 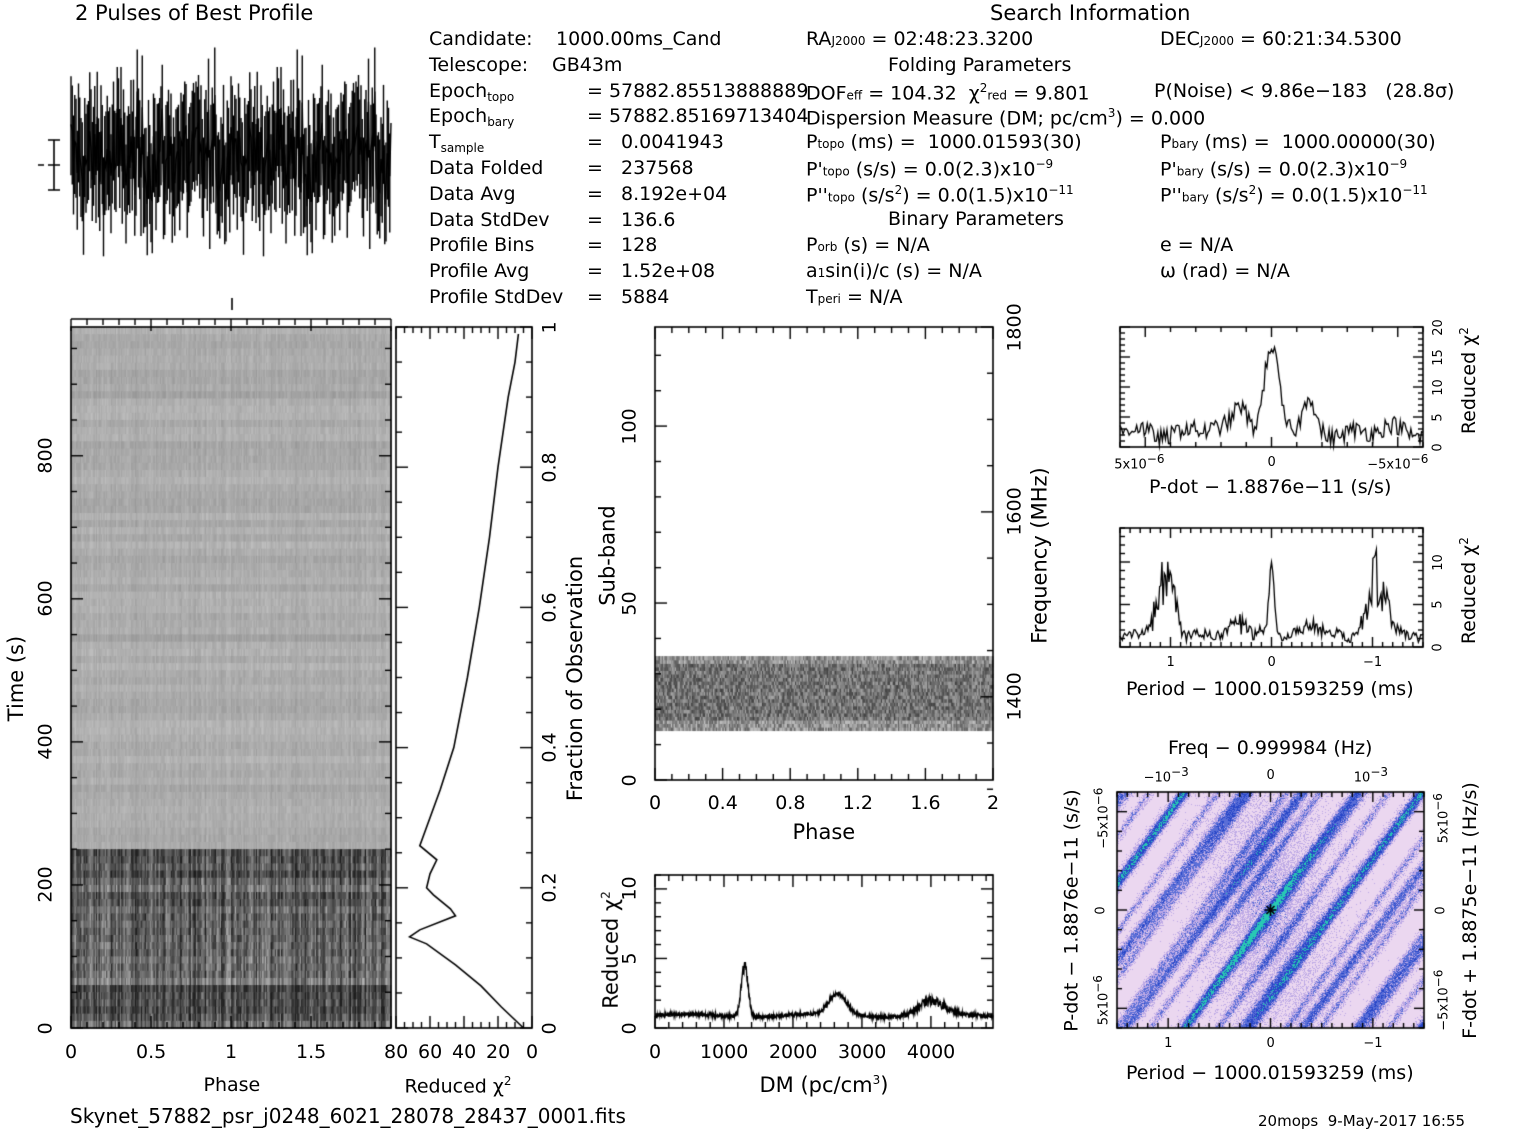 I want to click on cand-value: = 128, so click(x=622, y=245).